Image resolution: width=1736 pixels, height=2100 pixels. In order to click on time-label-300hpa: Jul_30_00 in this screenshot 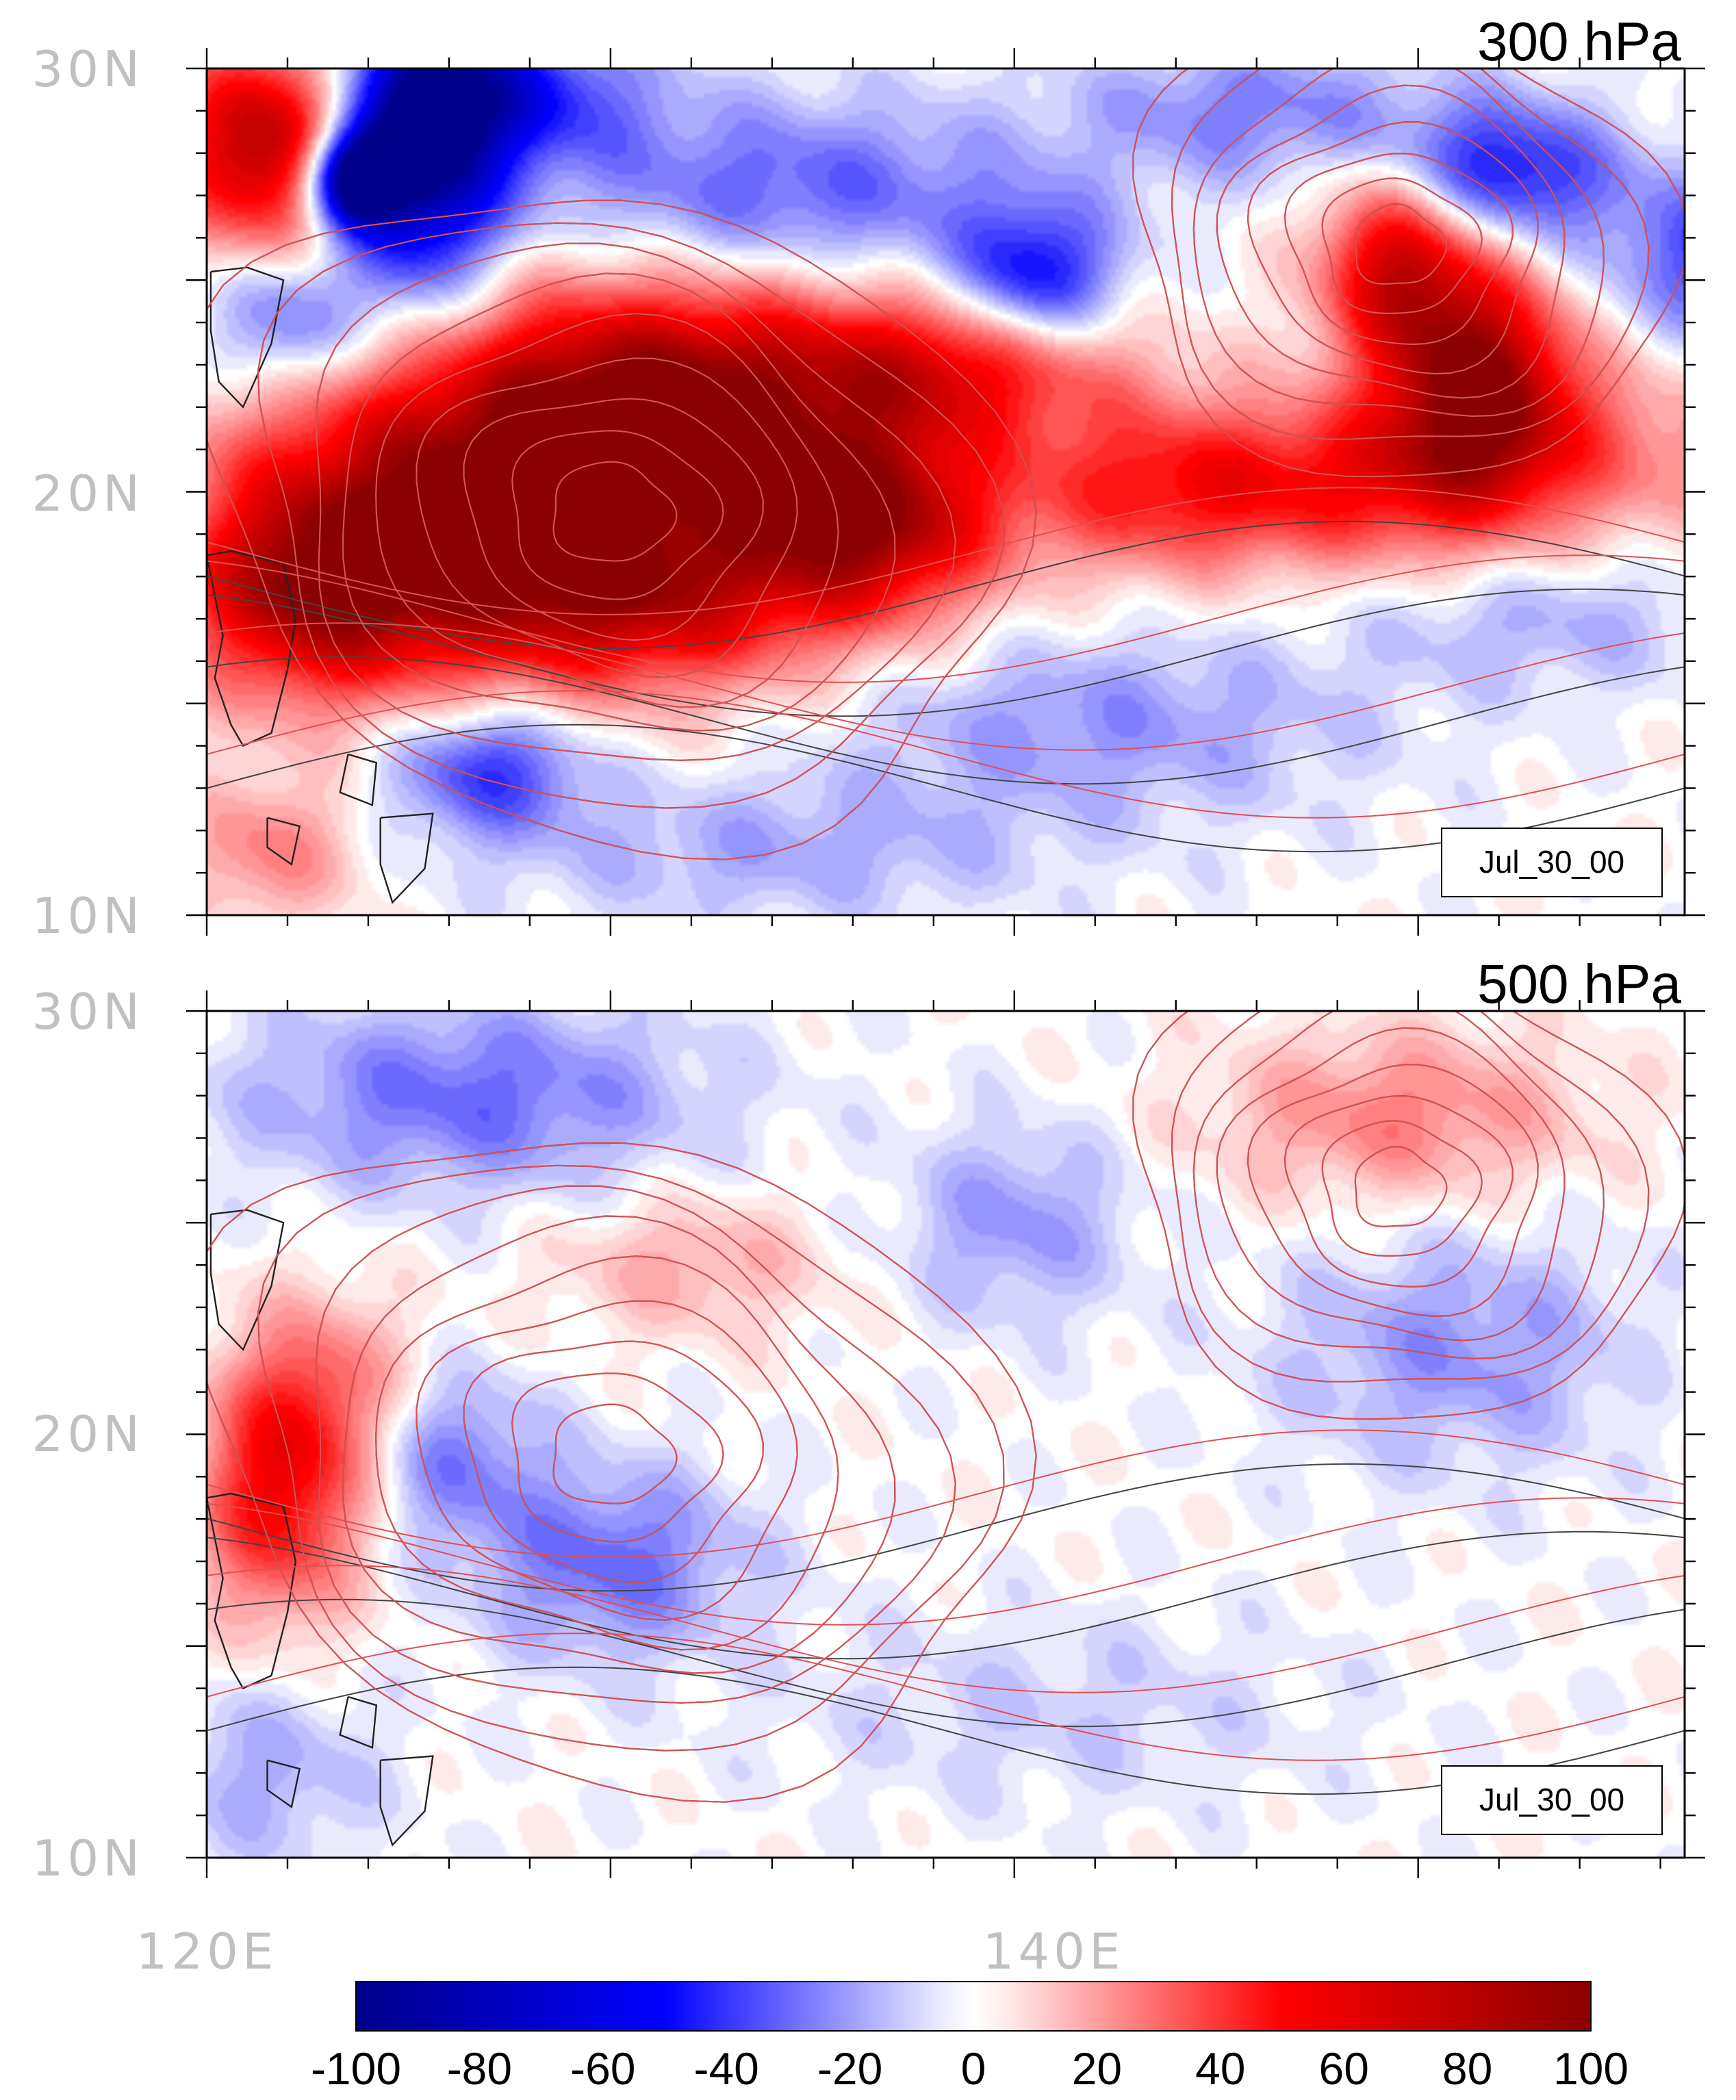, I will do `click(1551, 862)`.